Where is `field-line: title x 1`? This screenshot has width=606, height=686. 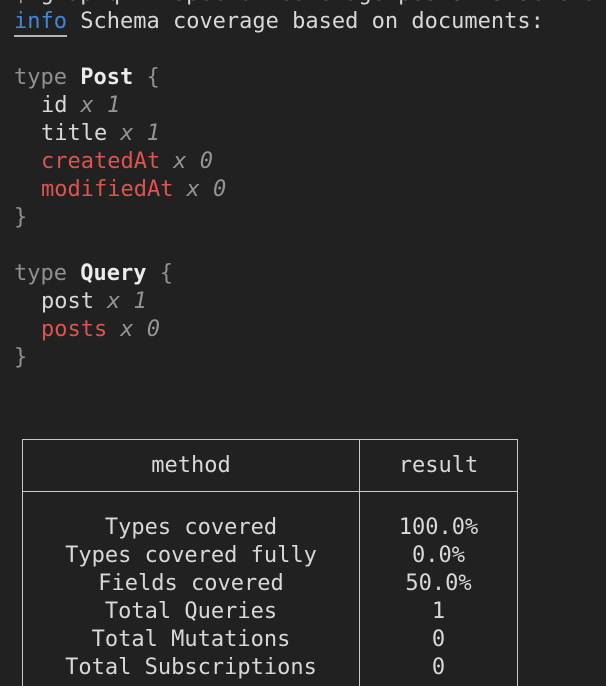 field-line: title x 1 is located at coordinates (310, 134).